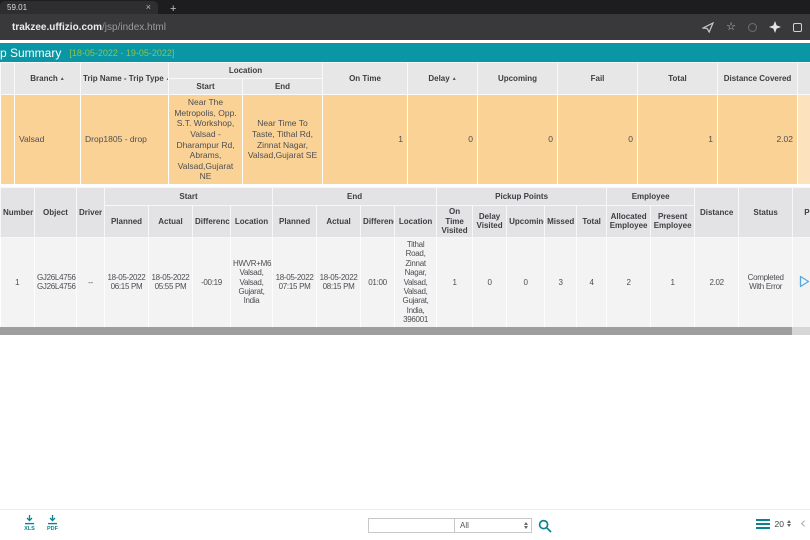 The height and width of the screenshot is (540, 810). What do you see at coordinates (803, 78) in the screenshot?
I see `summary-col-cut` at bounding box center [803, 78].